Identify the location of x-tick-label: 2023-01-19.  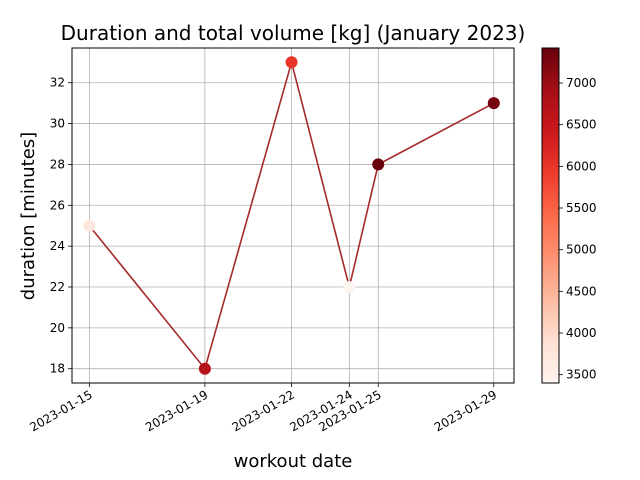
(176, 410).